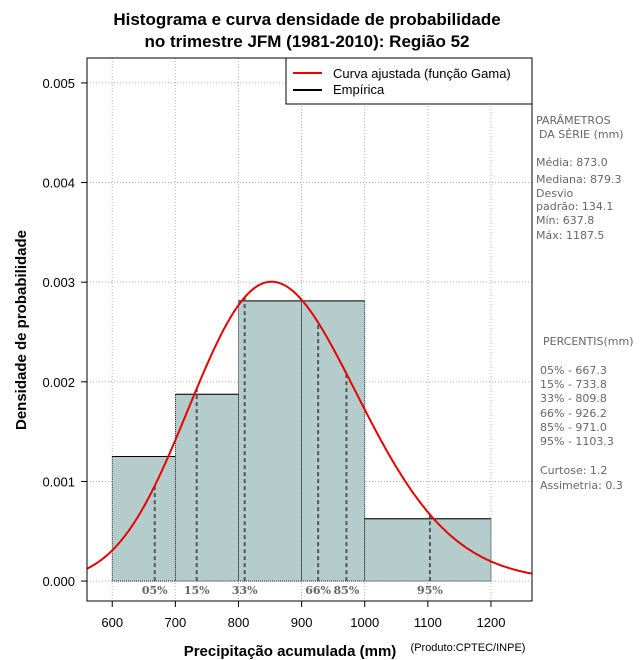 Image resolution: width=640 pixels, height=660 pixels. What do you see at coordinates (302, 622) in the screenshot?
I see `x-tick-label-3: 900` at bounding box center [302, 622].